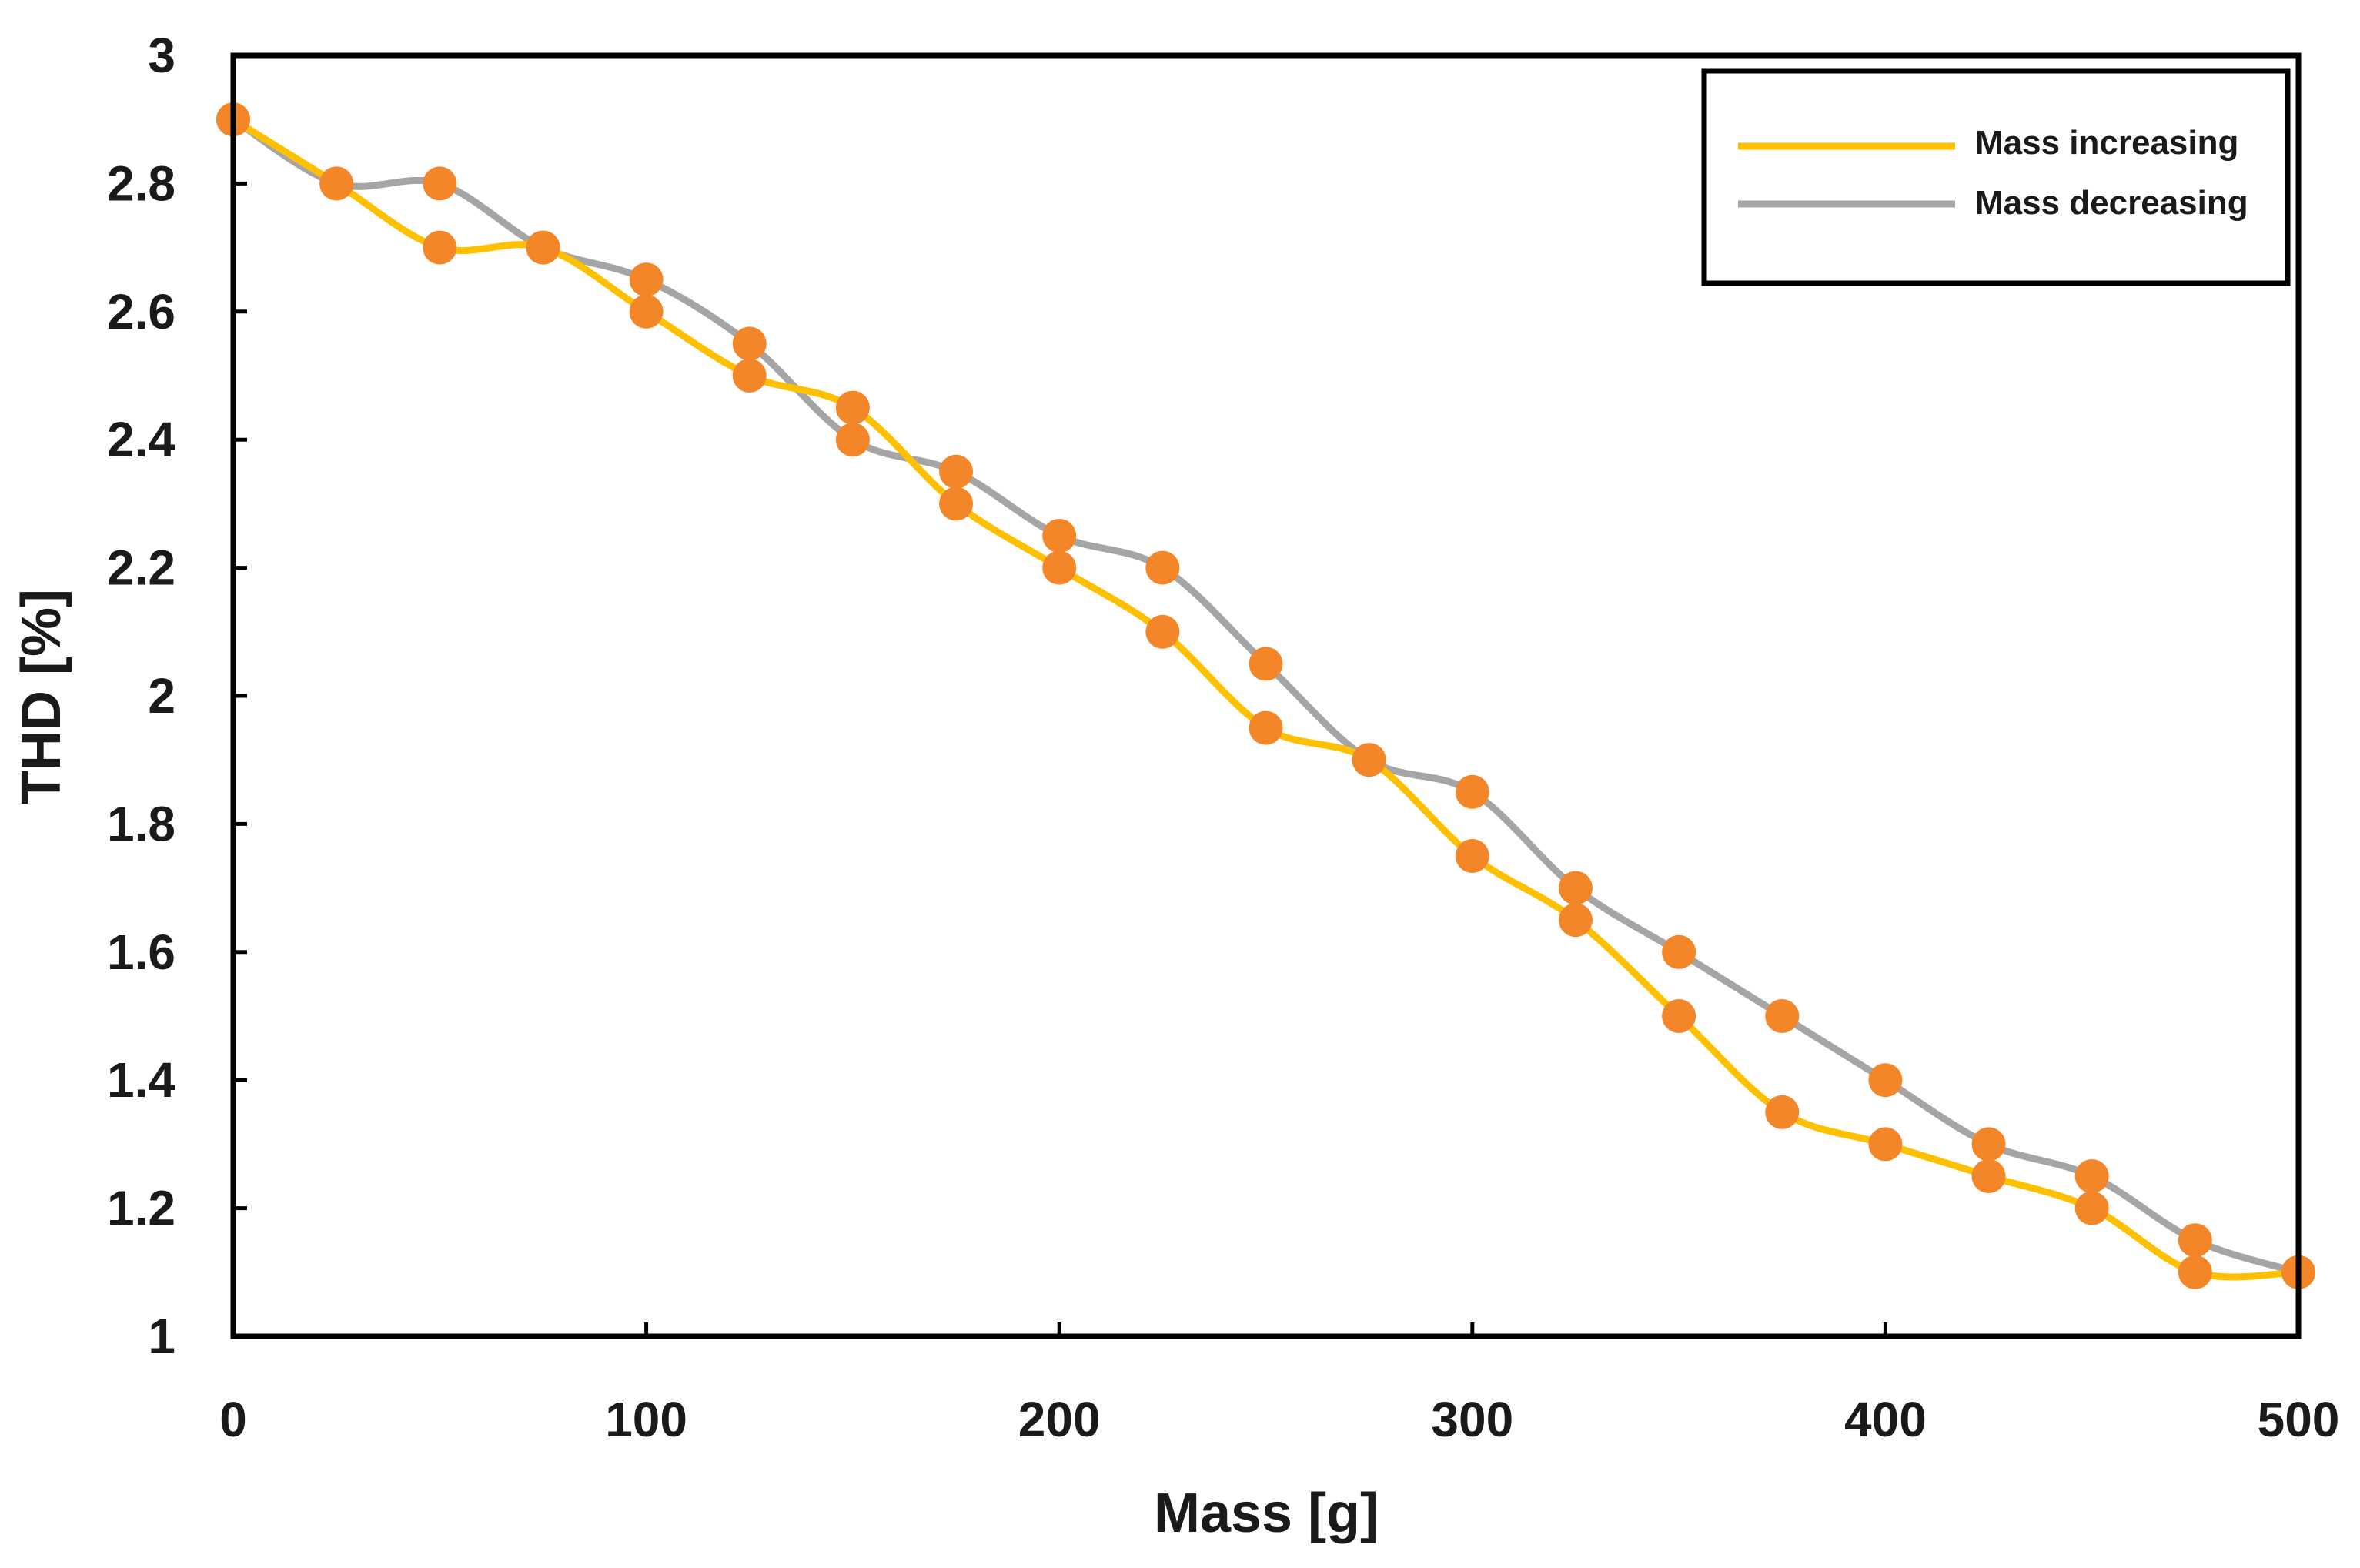  Describe the element at coordinates (1266, 1513) in the screenshot. I see `x-axis-title: Mass [g]` at that location.